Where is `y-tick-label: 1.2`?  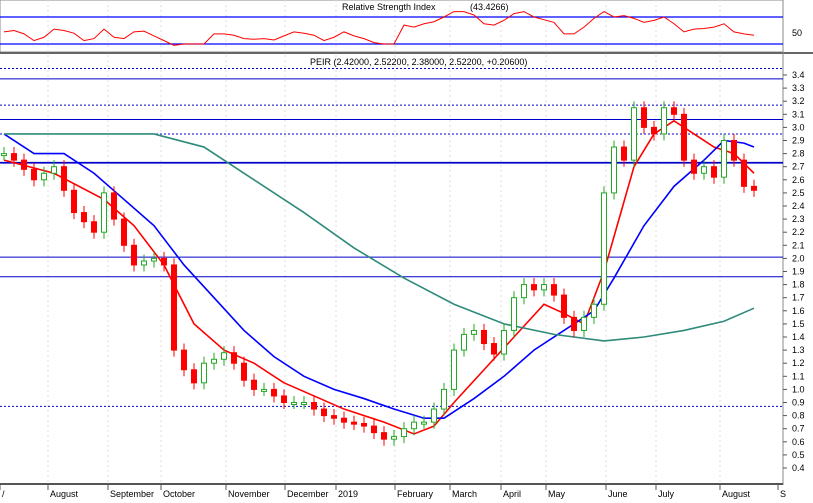
y-tick-label: 1.2 is located at coordinates (798, 363).